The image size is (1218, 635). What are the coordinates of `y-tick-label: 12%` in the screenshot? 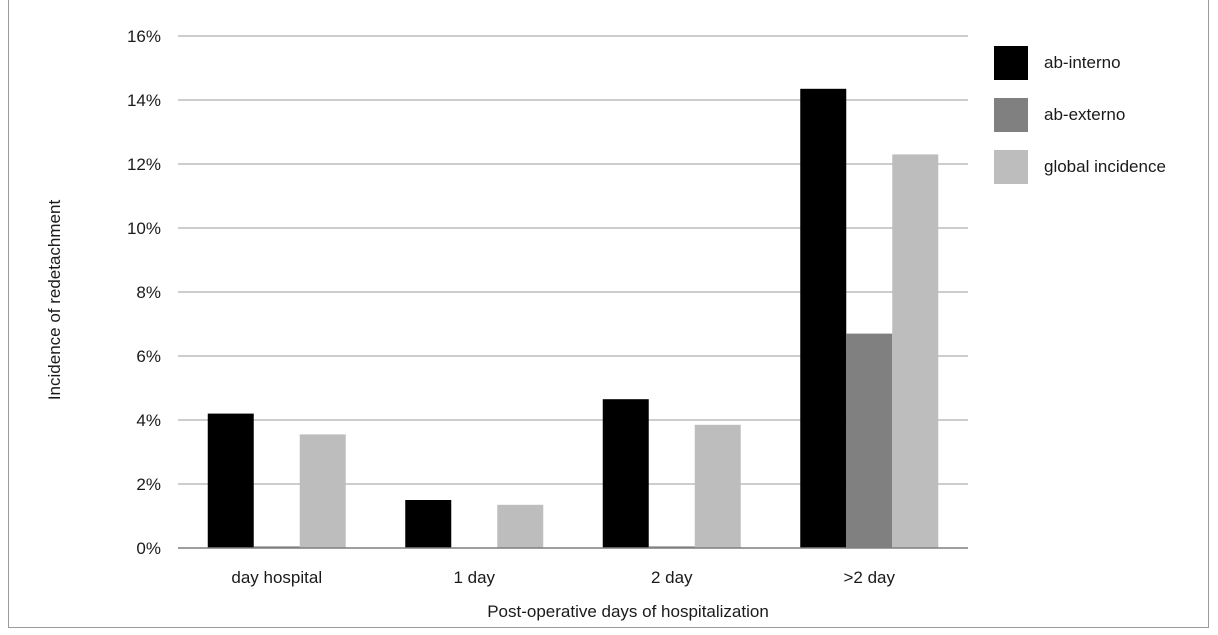 It's located at (144, 164).